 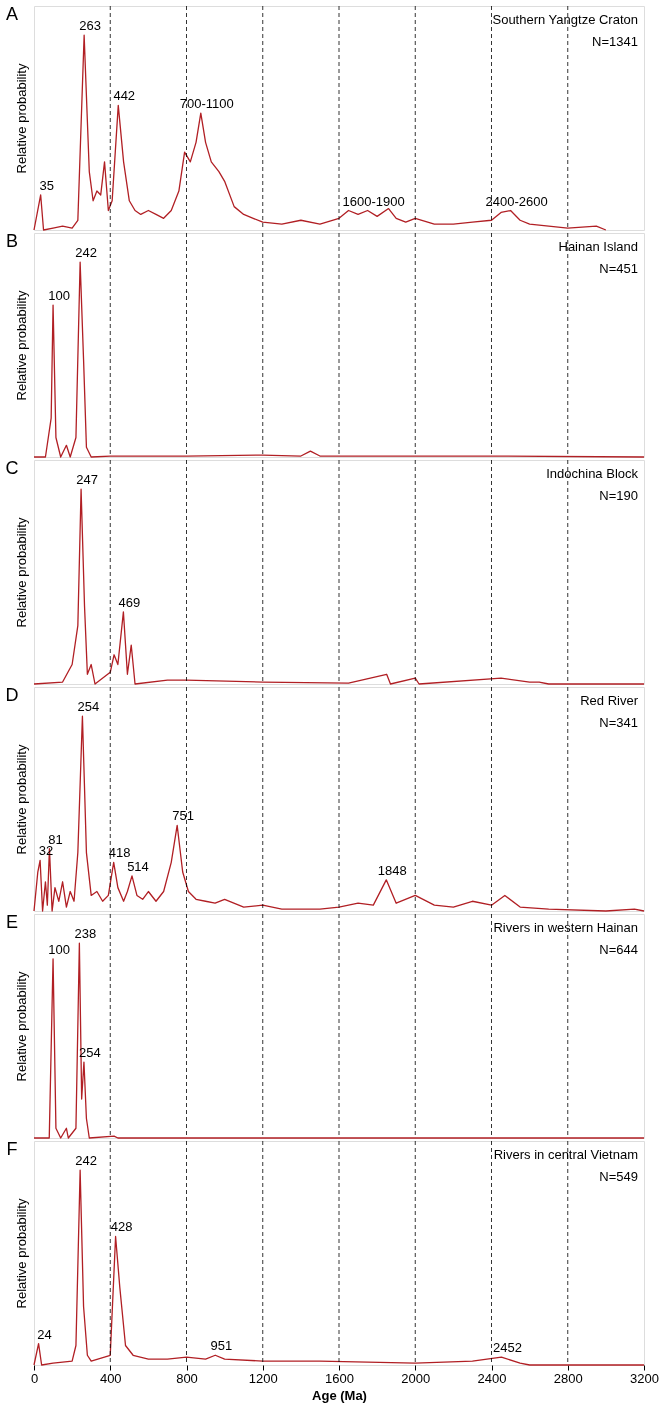 What do you see at coordinates (373, 201) in the screenshot?
I see `annotation: 1600-1900` at bounding box center [373, 201].